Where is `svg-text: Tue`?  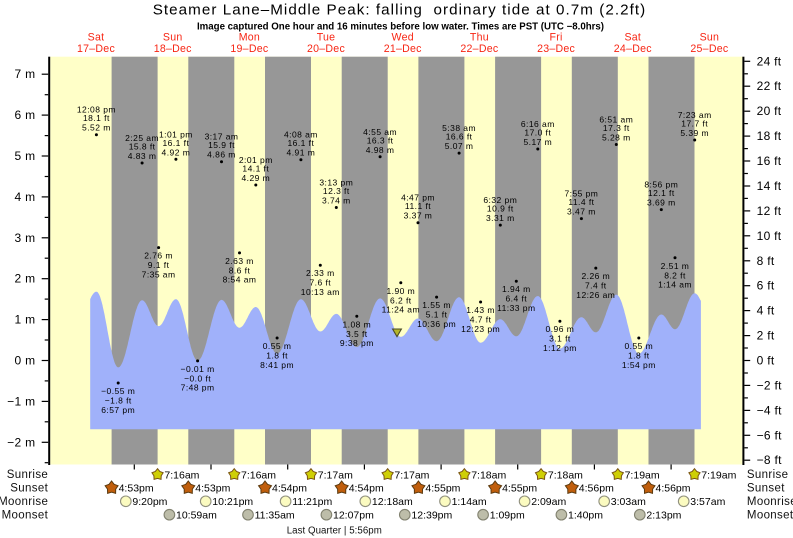
svg-text: Tue is located at coordinates (326, 37).